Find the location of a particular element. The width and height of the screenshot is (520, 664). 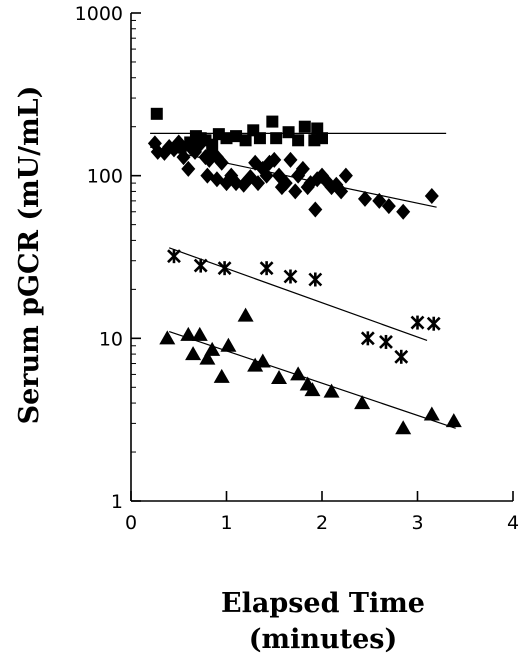

x-tick-label: 4 is located at coordinates (513, 523).